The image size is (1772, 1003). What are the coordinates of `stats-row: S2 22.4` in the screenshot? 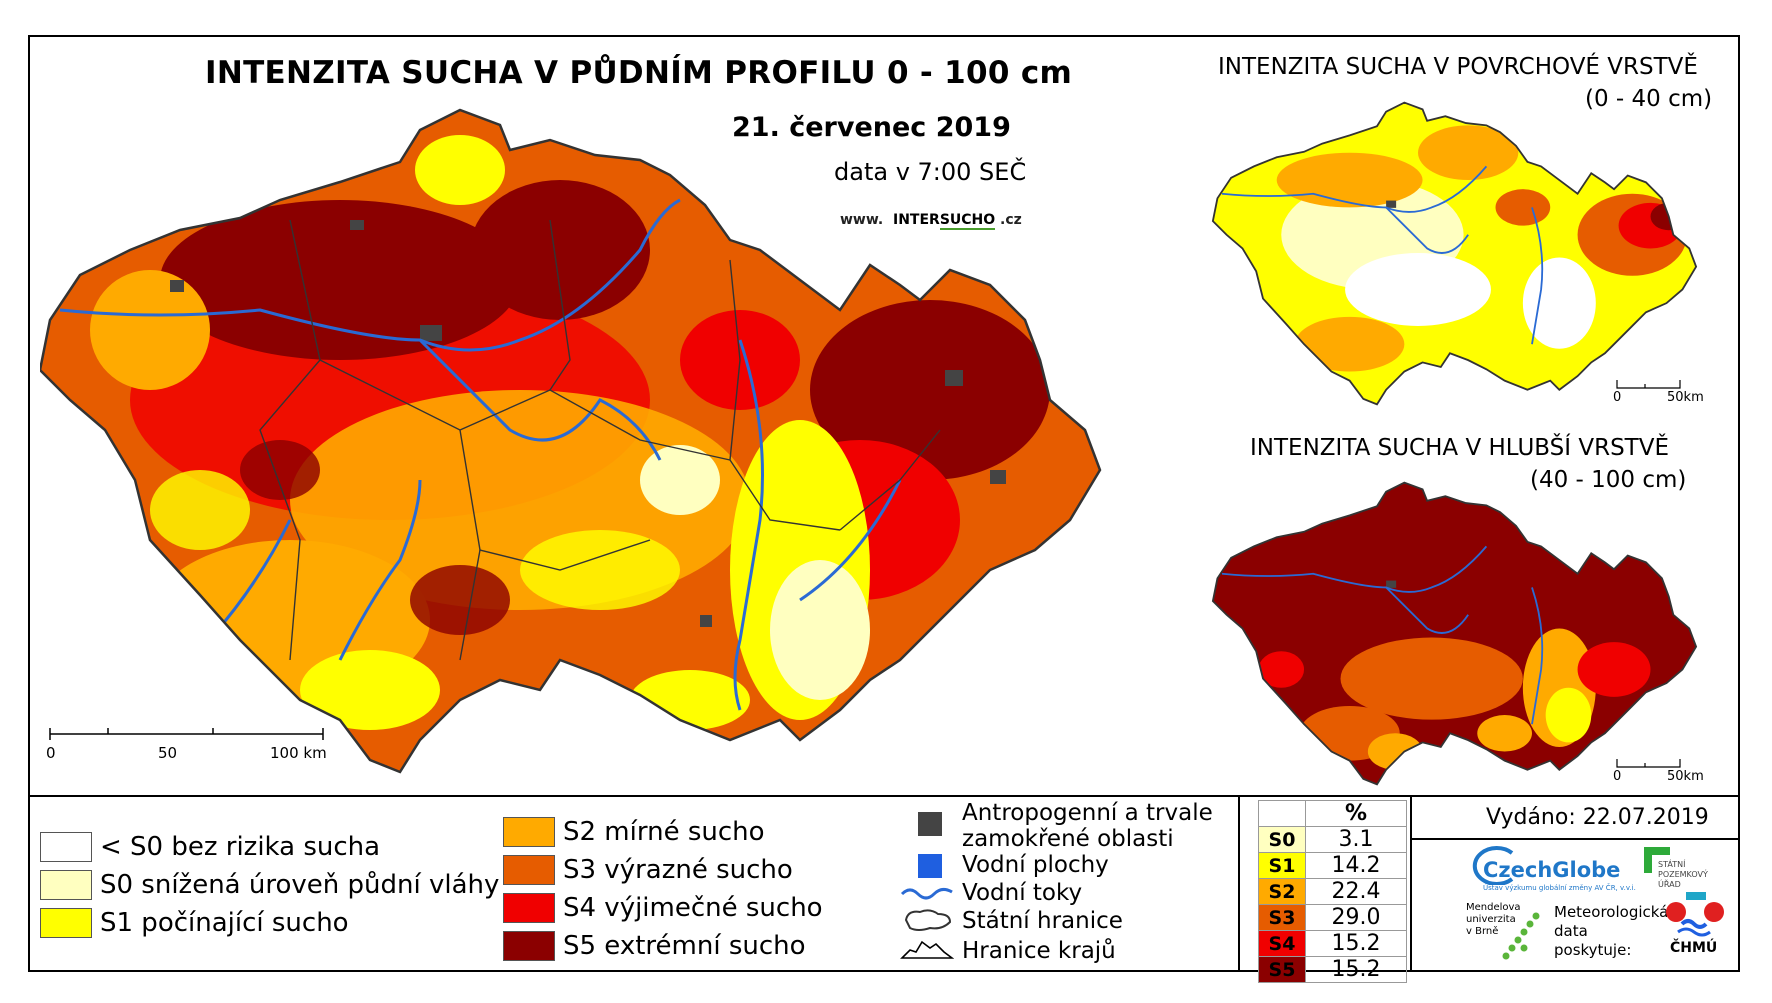 It's located at (1332, 891).